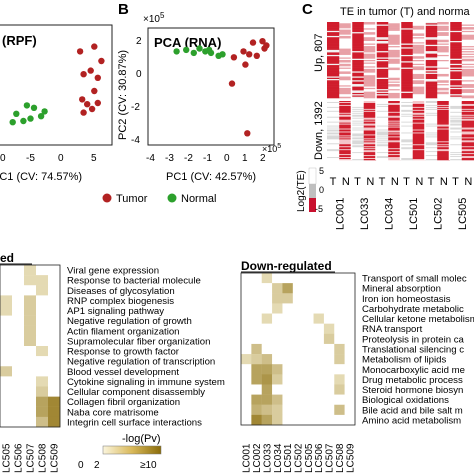 The image size is (474, 474). What do you see at coordinates (262, 41) in the screenshot?
I see `tumor-point` at bounding box center [262, 41].